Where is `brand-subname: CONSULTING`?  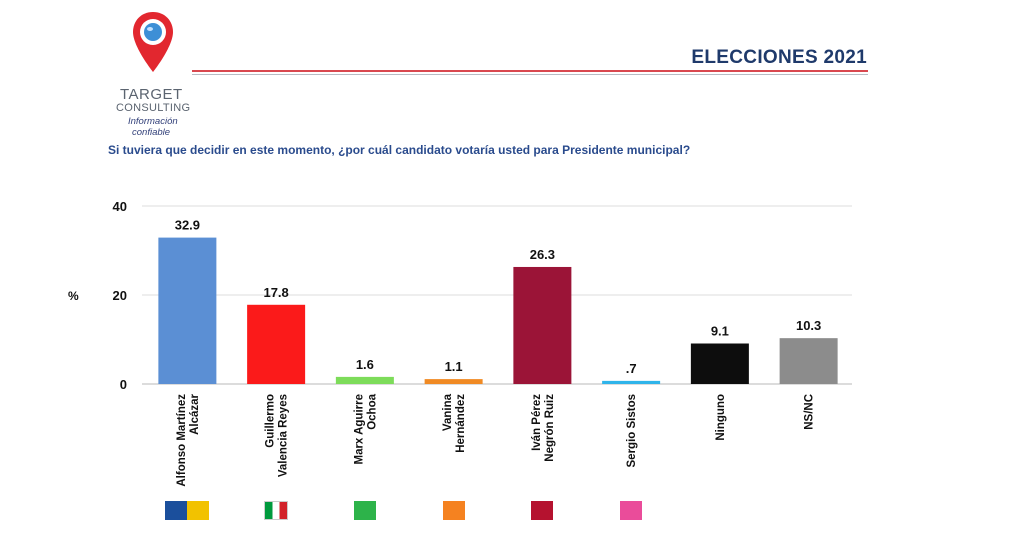 brand-subname: CONSULTING is located at coordinates (153, 108).